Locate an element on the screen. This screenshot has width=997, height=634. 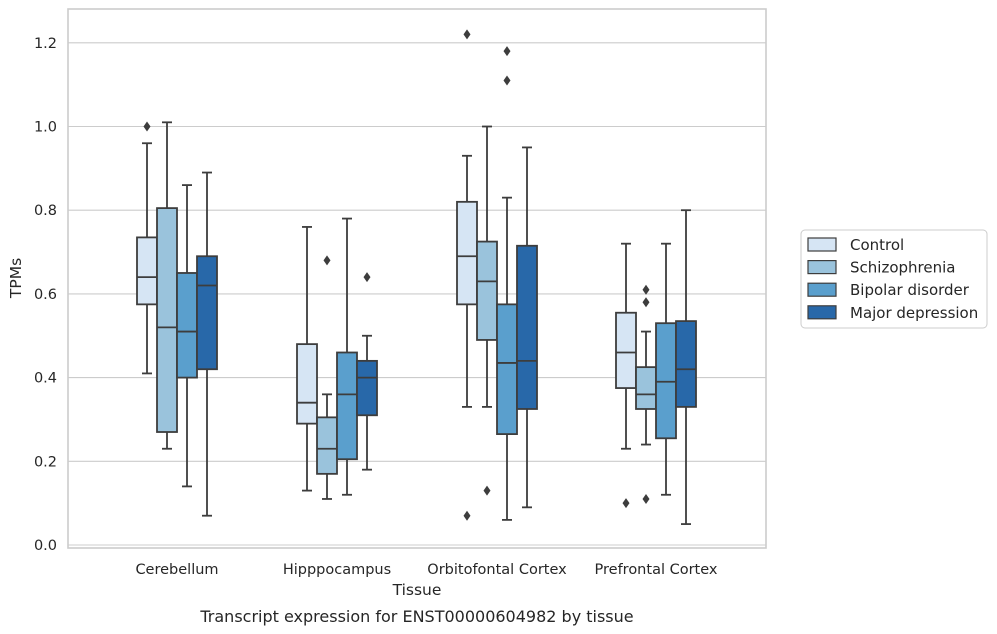
y-tick-label: 0.8 is located at coordinates (45, 211).